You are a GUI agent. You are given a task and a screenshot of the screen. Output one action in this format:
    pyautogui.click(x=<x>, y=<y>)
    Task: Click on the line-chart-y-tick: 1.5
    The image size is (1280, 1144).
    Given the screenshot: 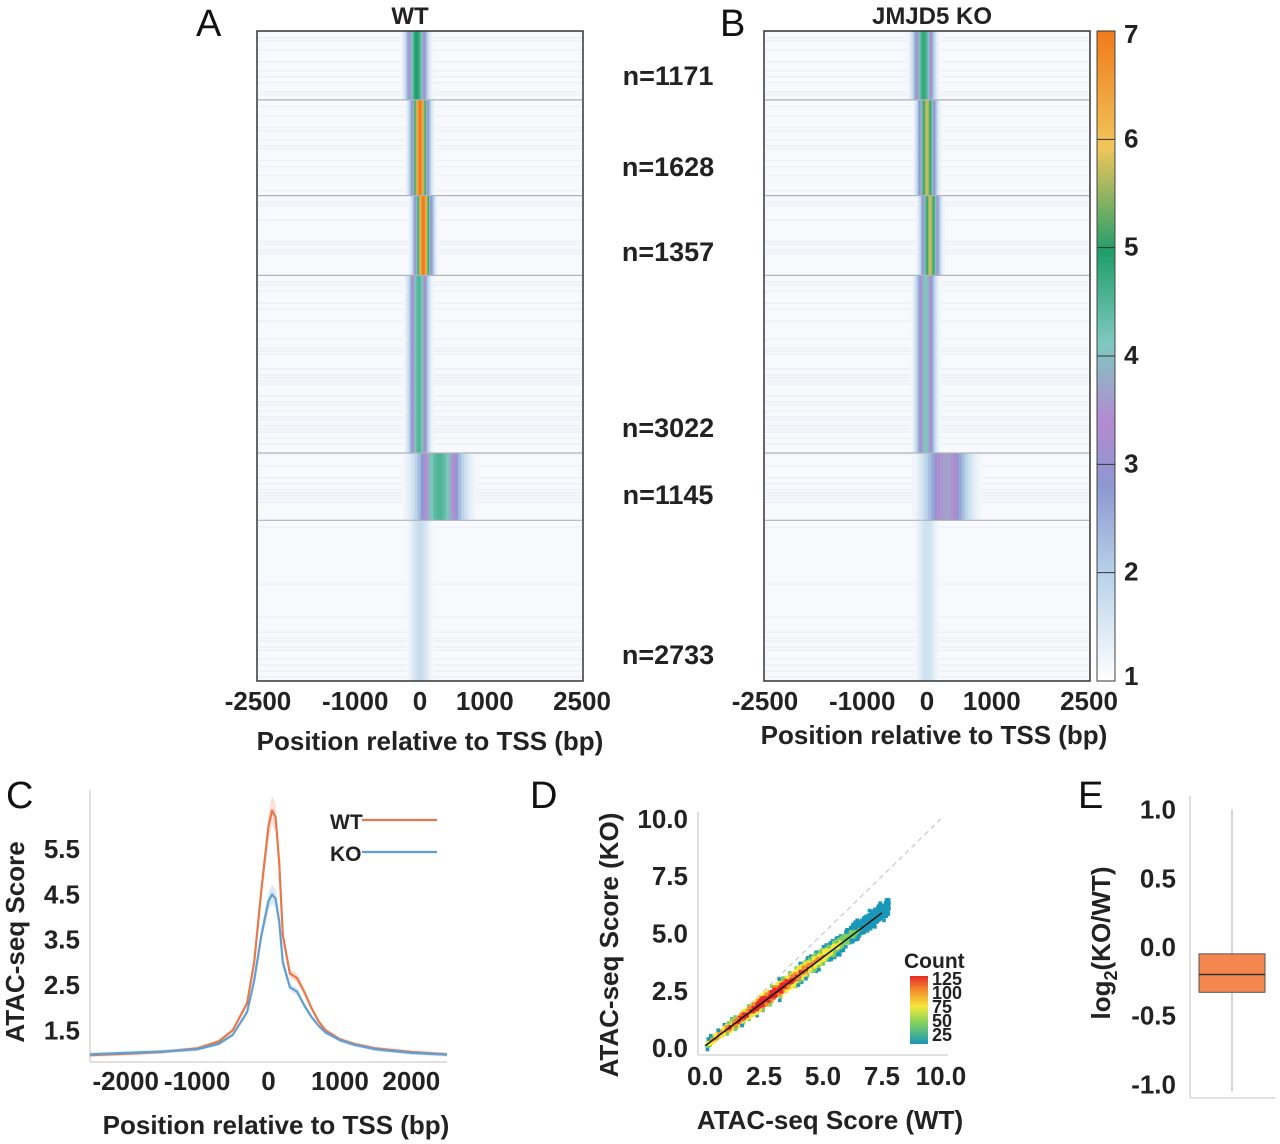 What is the action you would take?
    pyautogui.click(x=62, y=1030)
    